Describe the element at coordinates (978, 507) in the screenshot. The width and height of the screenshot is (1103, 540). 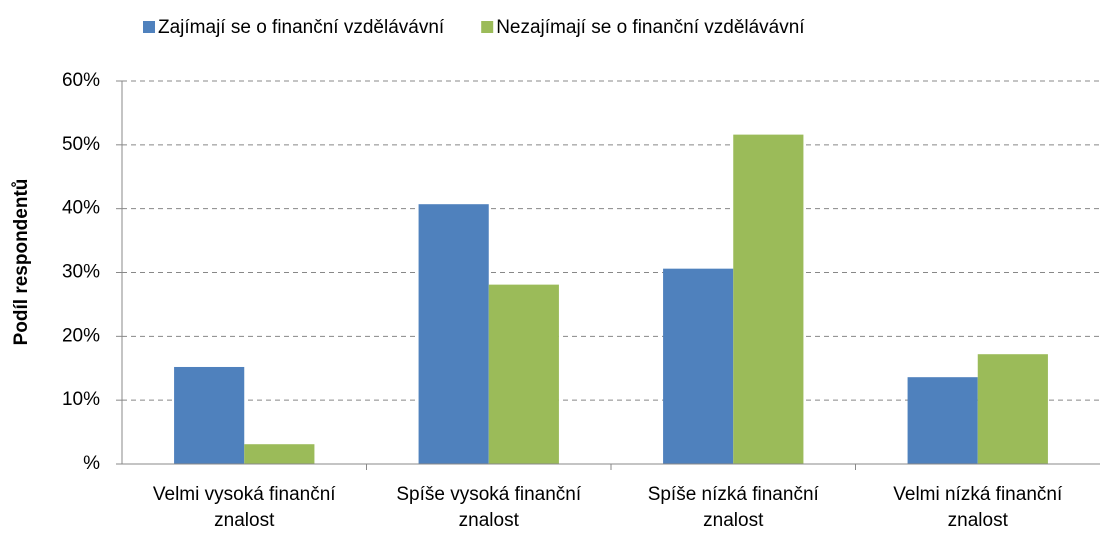
I see `x-tick-label: Velmi nízká finanční znalost` at that location.